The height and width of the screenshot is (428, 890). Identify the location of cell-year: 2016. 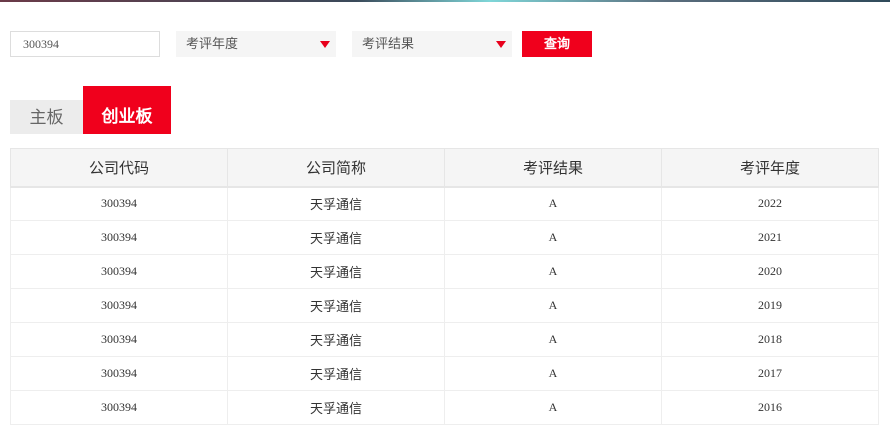
(770, 407).